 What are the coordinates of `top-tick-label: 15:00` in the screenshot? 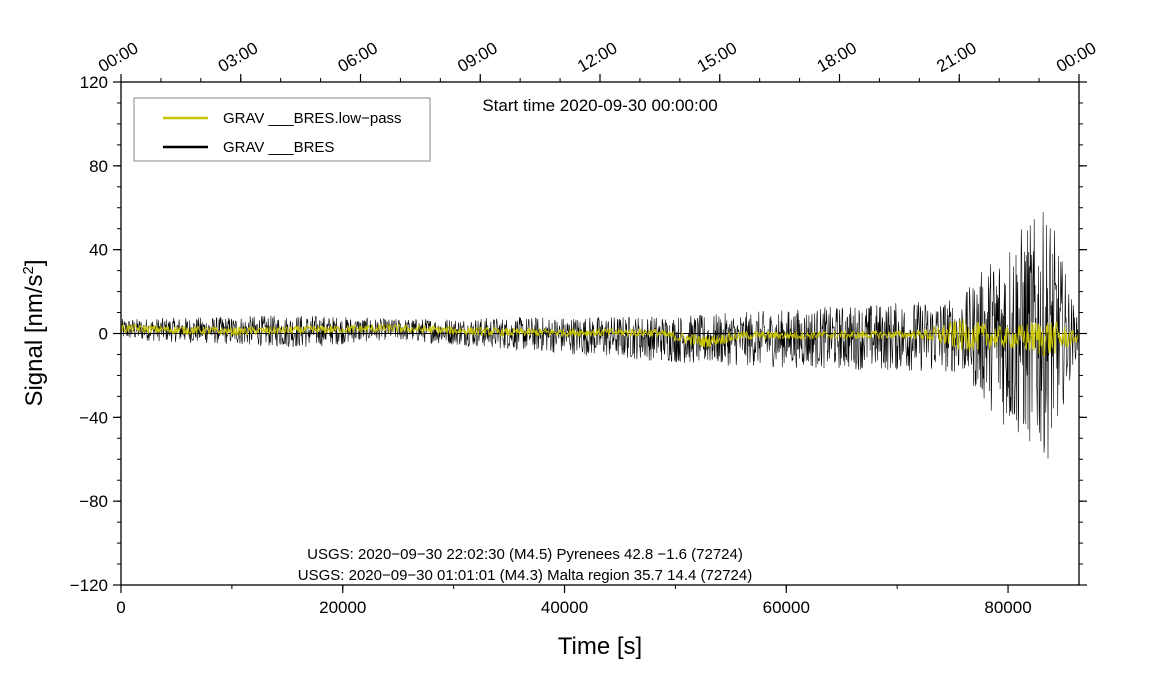 It's located at (717, 57).